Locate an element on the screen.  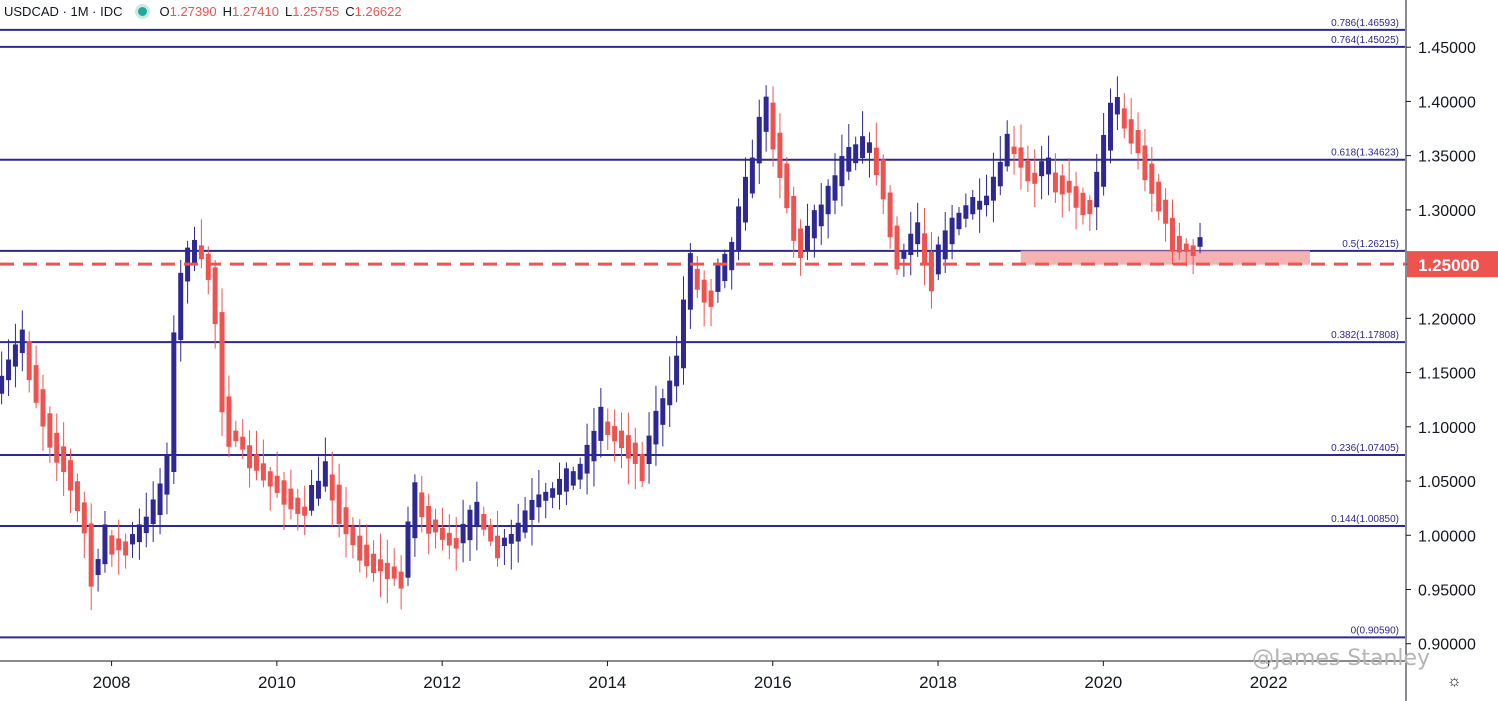
y-tick-label: 1.35000 is located at coordinates (1447, 157).